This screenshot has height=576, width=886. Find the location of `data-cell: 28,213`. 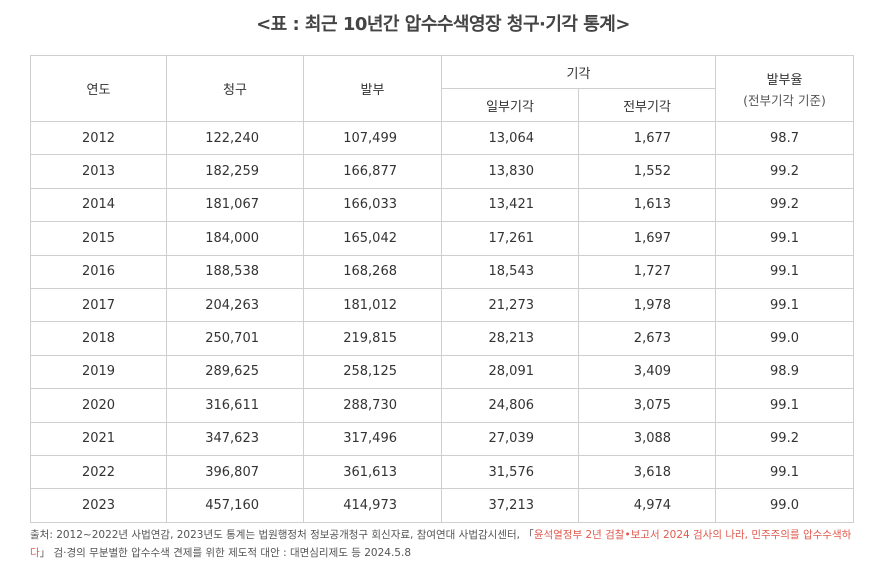

data-cell: 28,213 is located at coordinates (510, 338).